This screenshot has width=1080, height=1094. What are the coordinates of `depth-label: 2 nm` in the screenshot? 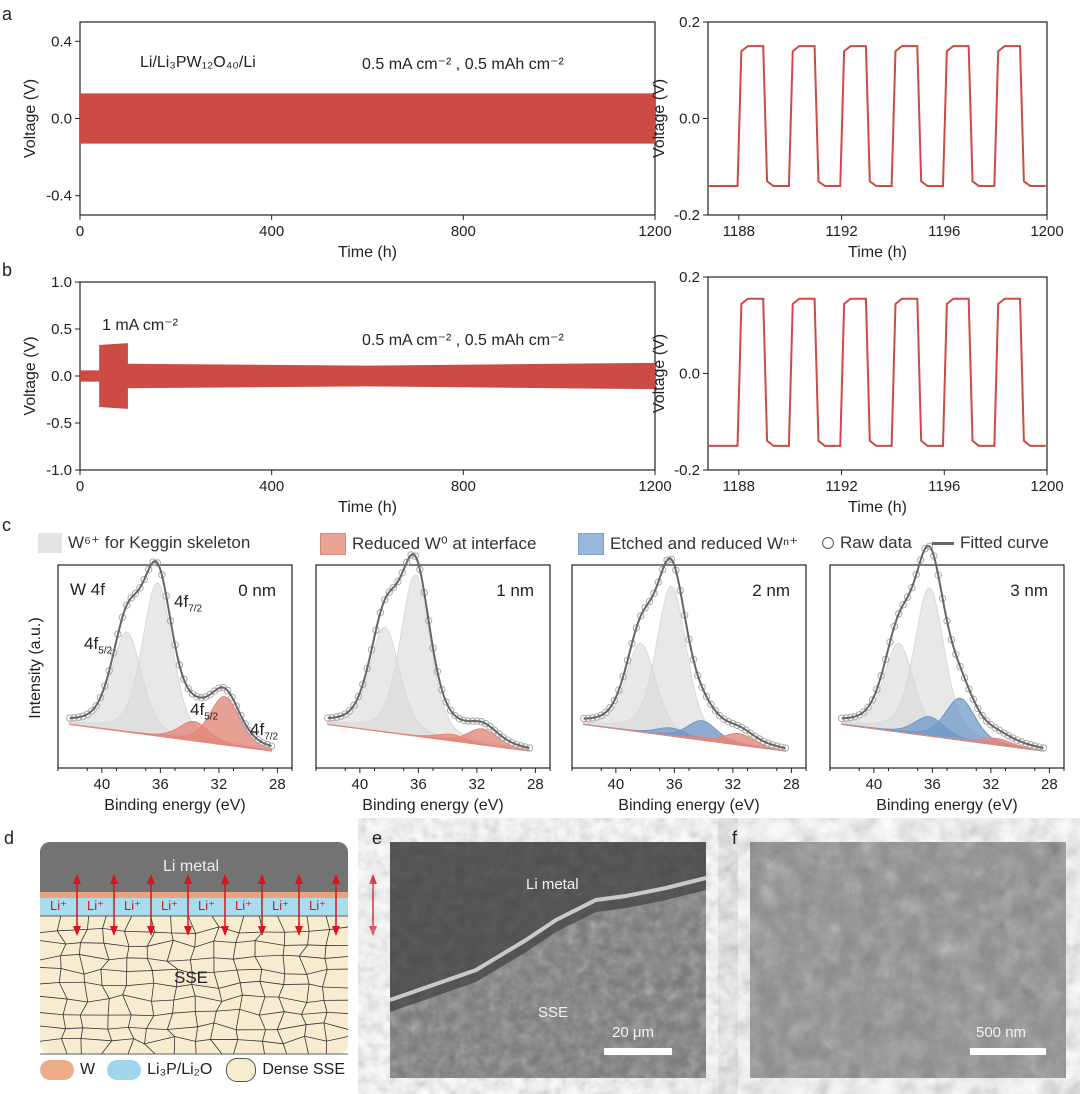 It's located at (771, 590).